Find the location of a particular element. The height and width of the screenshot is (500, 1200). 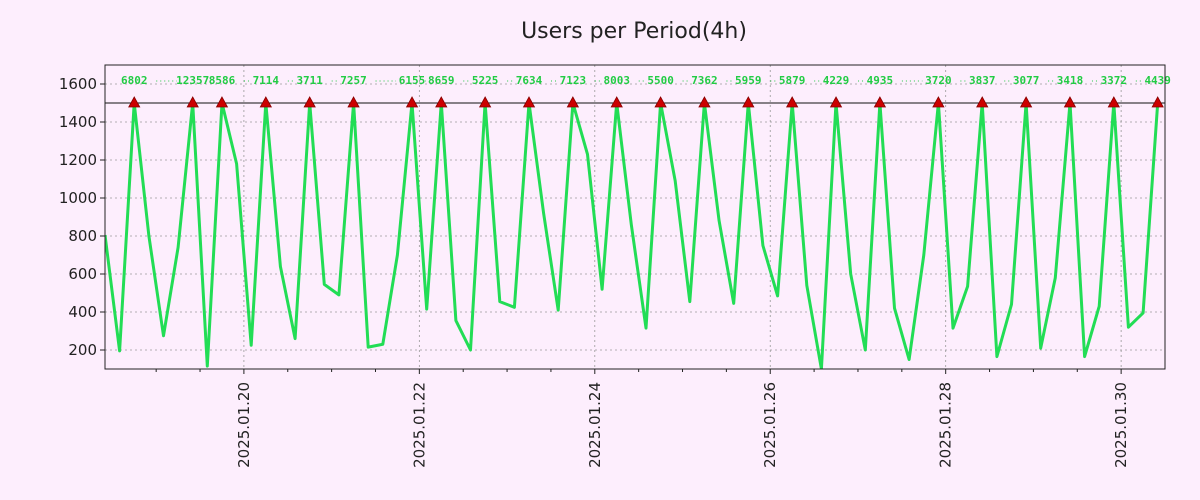

peak-label: 3837 is located at coordinates (982, 80).